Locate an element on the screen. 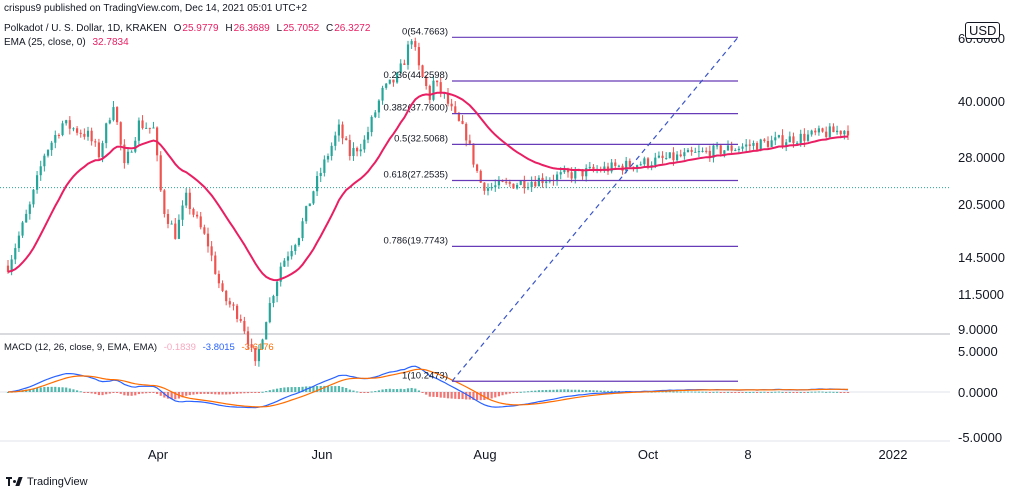 The width and height of the screenshot is (1024, 496). macd-tick-label: 0.0000 is located at coordinates (978, 392).